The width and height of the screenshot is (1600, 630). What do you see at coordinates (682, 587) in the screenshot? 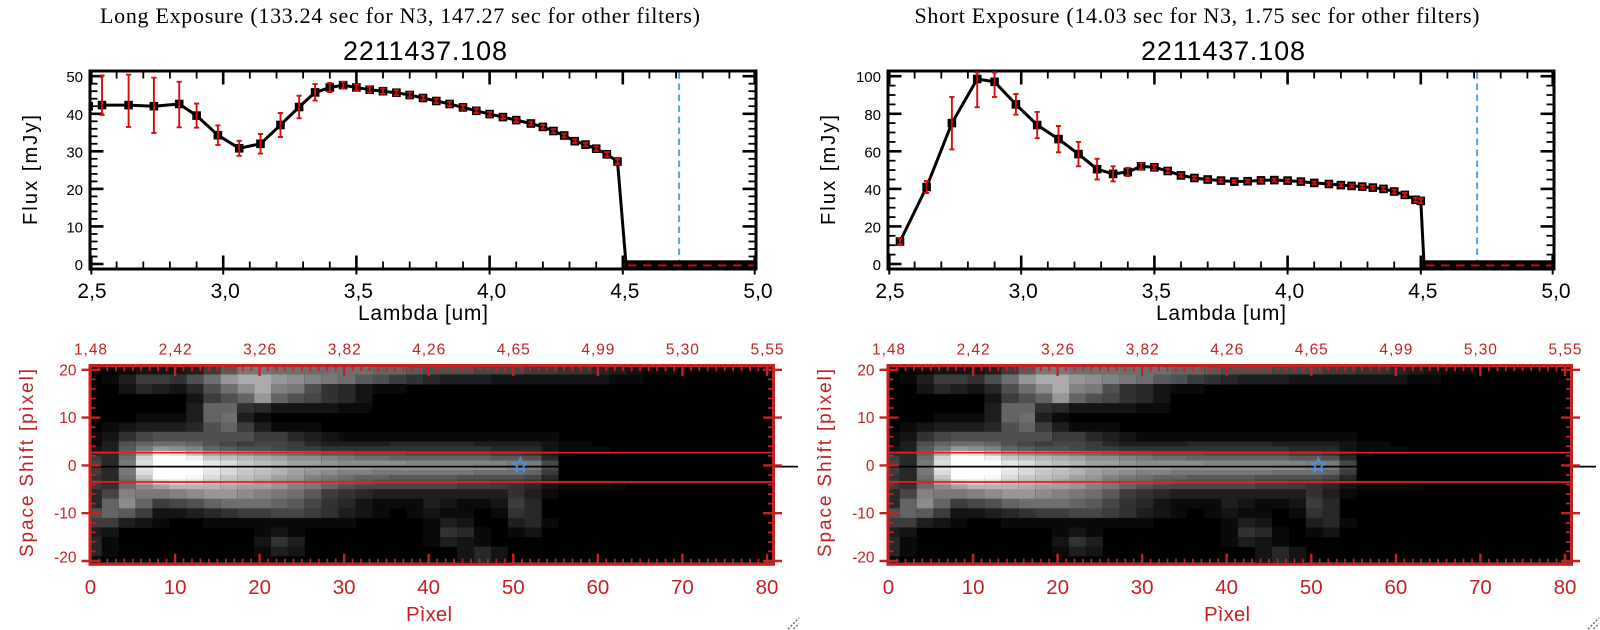
I see `svg-text: 70` at bounding box center [682, 587].